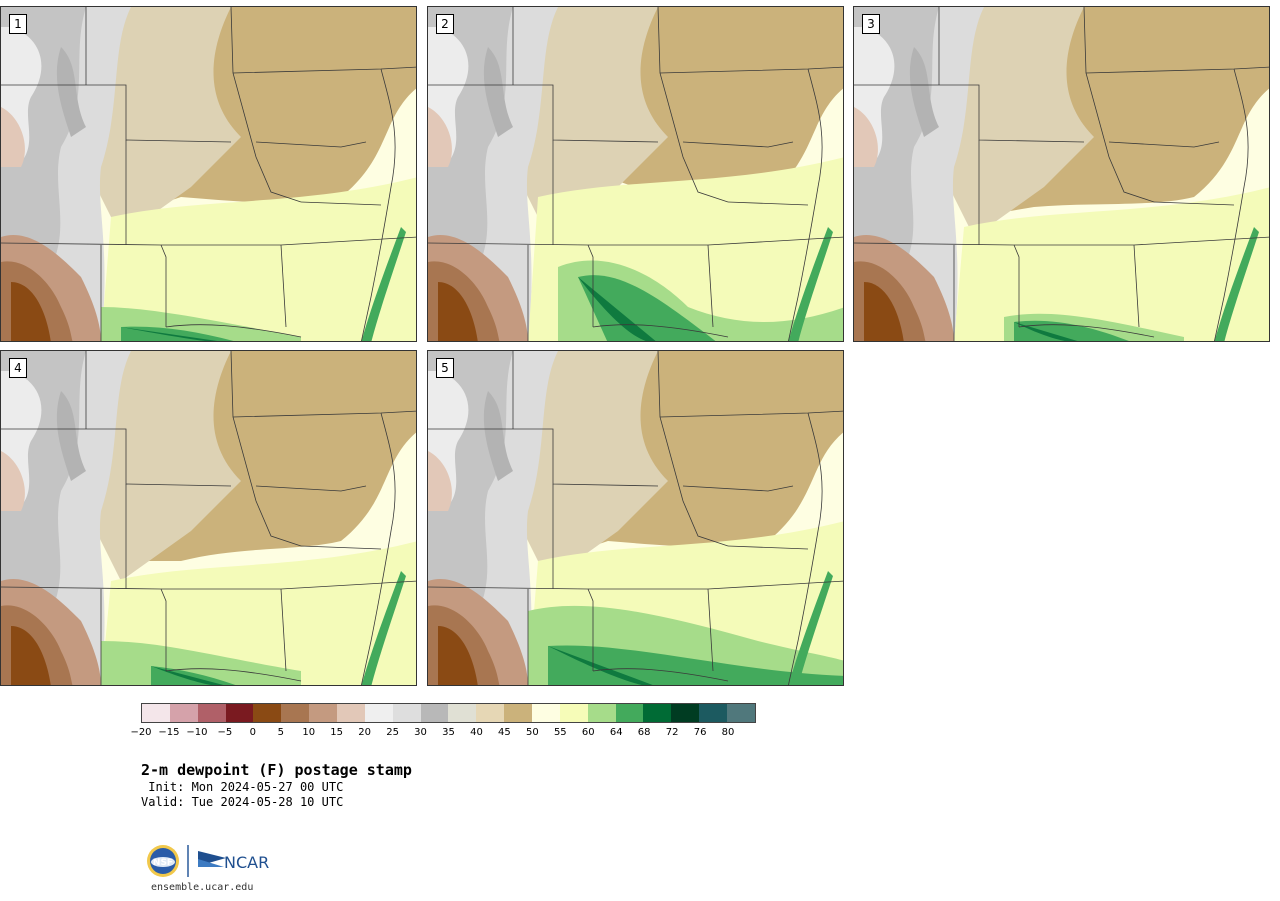 This screenshot has height=901, width=1280. What do you see at coordinates (588, 732) in the screenshot?
I see `colorbar-tick: 60` at bounding box center [588, 732].